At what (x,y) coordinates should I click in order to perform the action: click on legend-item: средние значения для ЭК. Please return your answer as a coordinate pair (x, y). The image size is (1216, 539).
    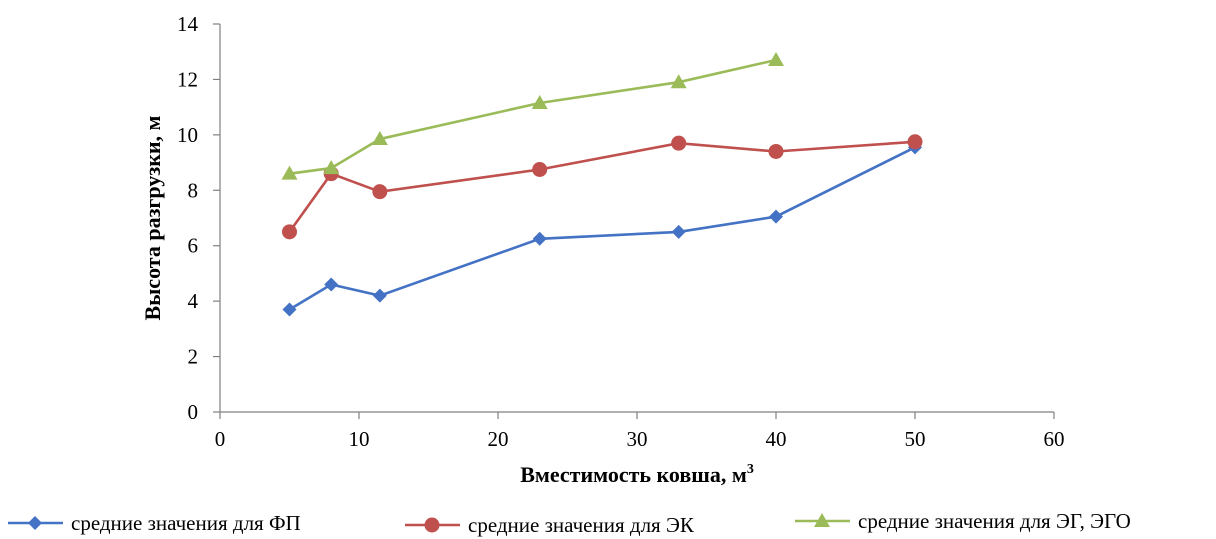
    Looking at the image, I should click on (550, 525).